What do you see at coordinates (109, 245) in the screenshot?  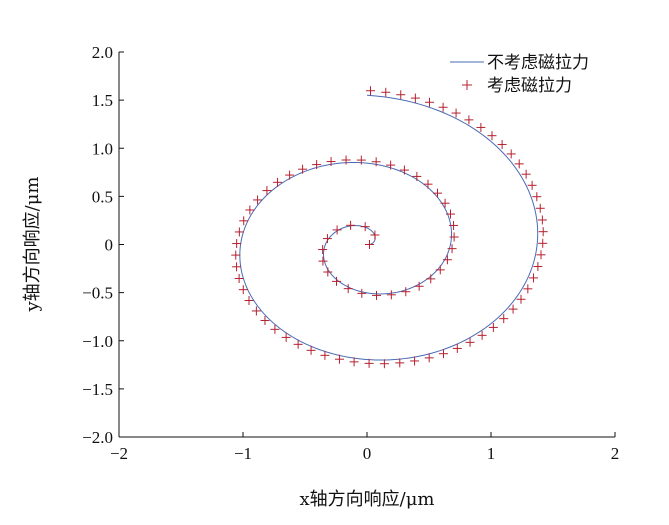 I see `y-tick-label: 0` at bounding box center [109, 245].